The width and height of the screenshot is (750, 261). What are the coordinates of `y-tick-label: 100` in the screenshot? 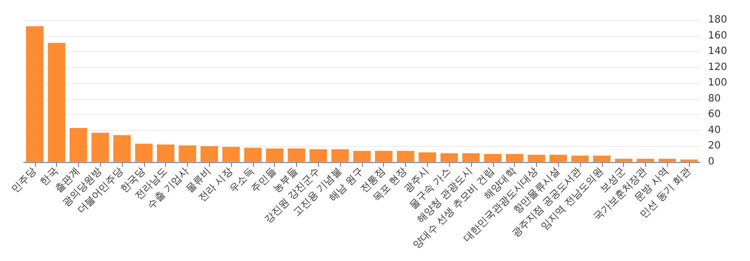 It's located at (718, 83).